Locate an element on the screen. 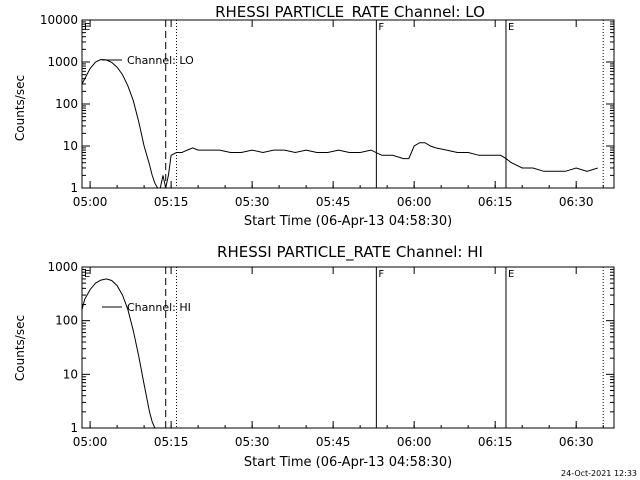 Image resolution: width=640 pixels, height=480 pixels. timestamp: 24-Oct-2021 12:33 is located at coordinates (599, 473).